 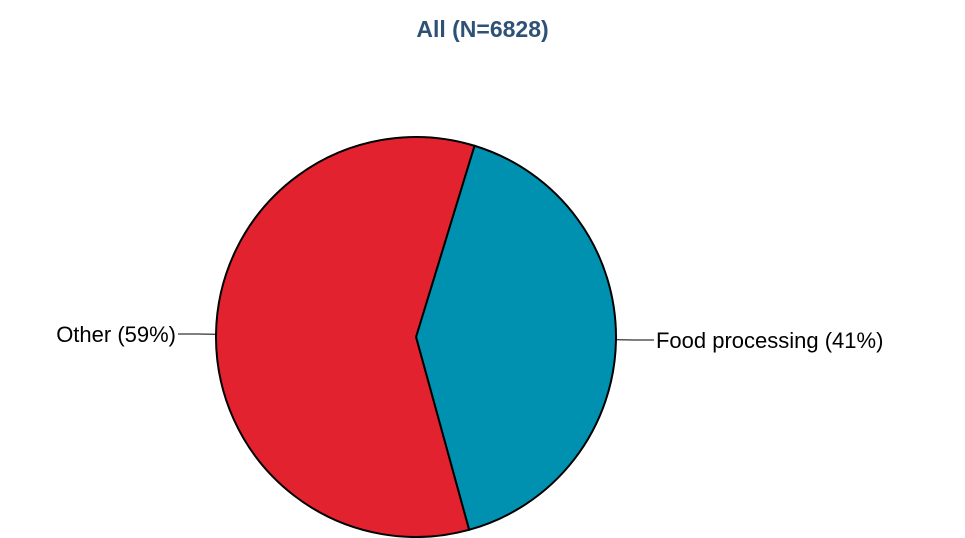 I want to click on chart-title: All (N=6828), so click(x=482, y=29).